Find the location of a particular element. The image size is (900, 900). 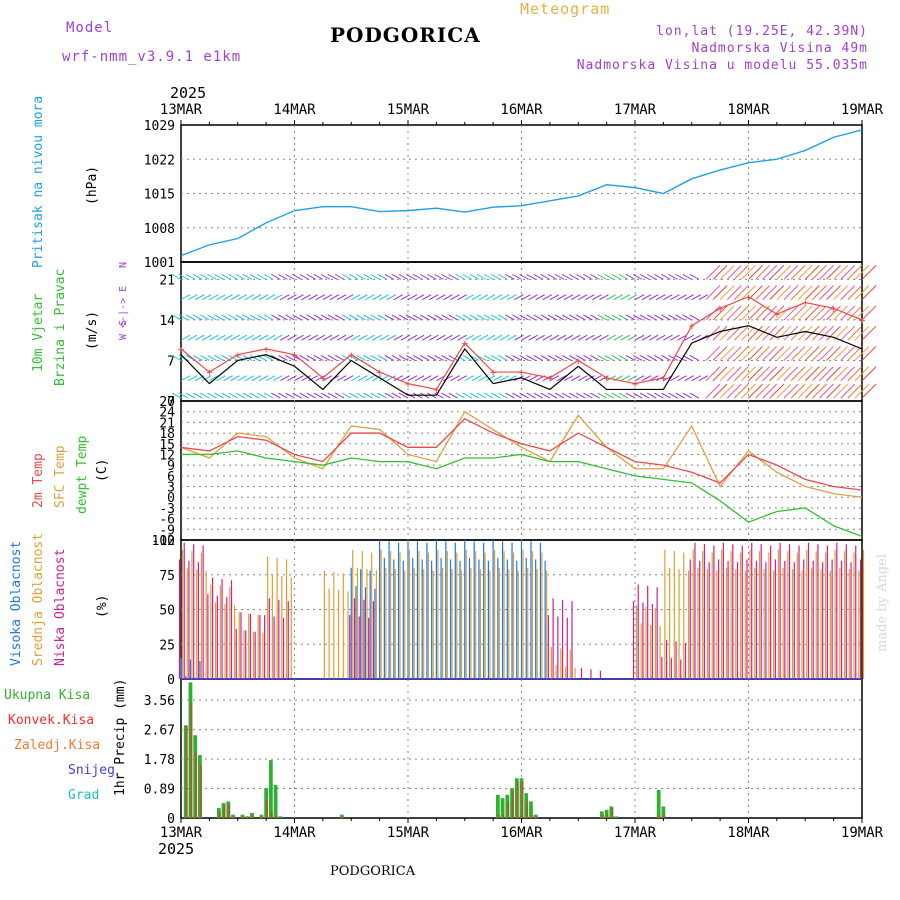

y-tick-label: 21 is located at coordinates (167, 423).